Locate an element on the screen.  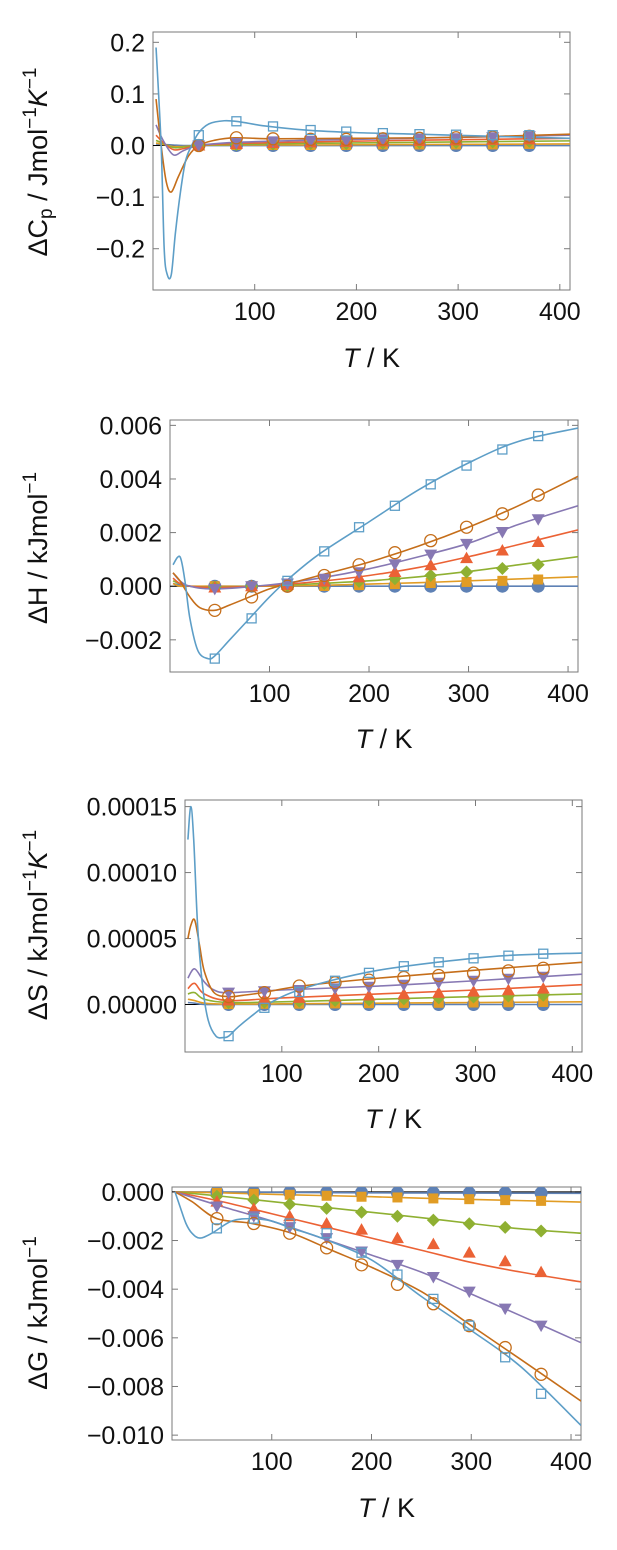
series-line-s4 is located at coordinates (377, 1237).